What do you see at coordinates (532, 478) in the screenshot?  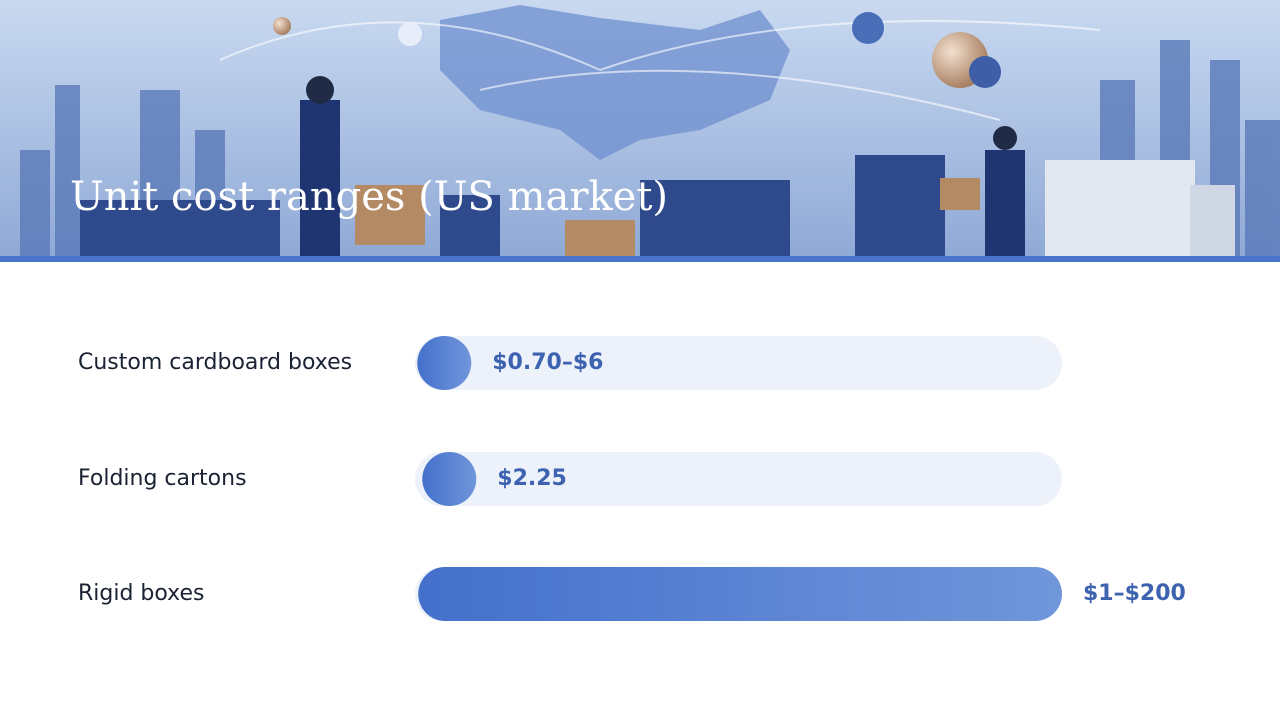 I see `value-label: $2.25` at bounding box center [532, 478].